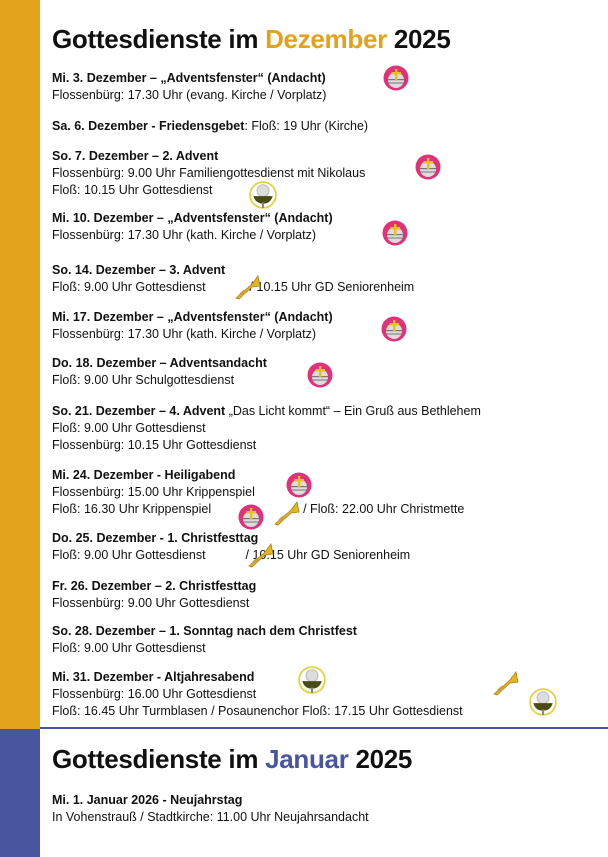 This screenshot has width=608, height=857. What do you see at coordinates (143, 380) in the screenshot?
I see `entry-line: Floß: 9.00 Uhr Schulgottesdienst` at bounding box center [143, 380].